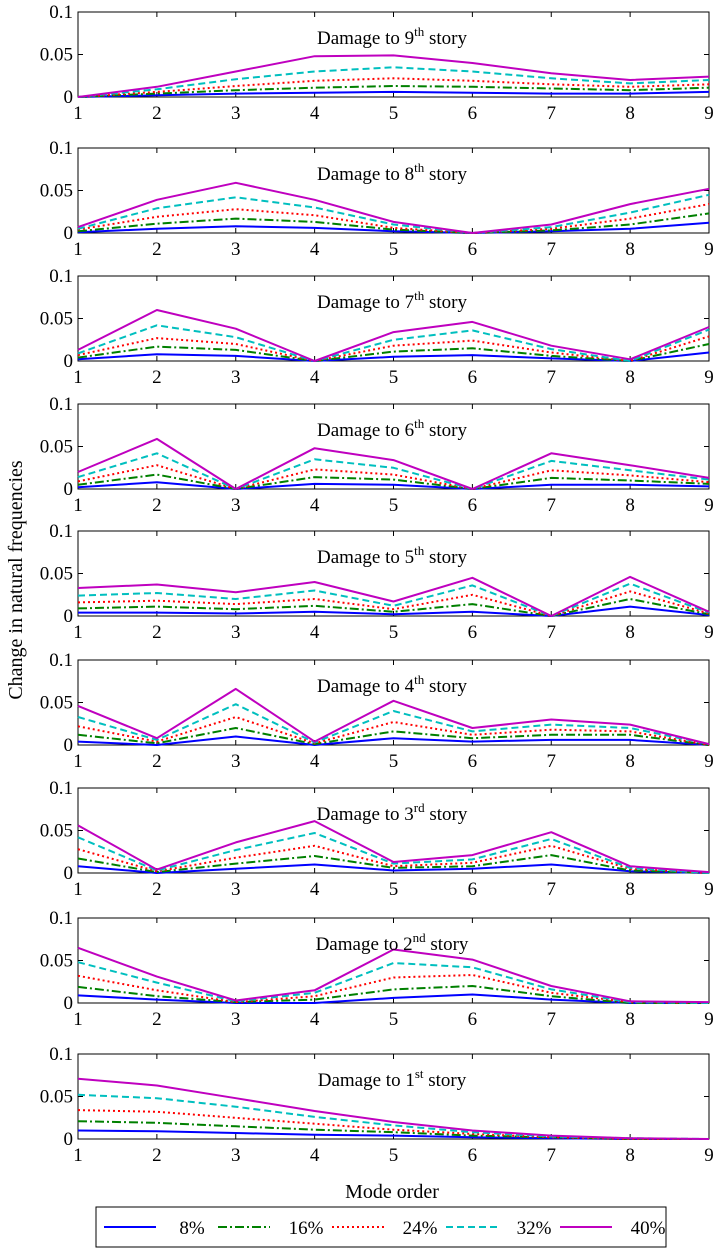 The width and height of the screenshot is (720, 1254). Describe the element at coordinates (192, 1228) in the screenshot. I see `legend-label: 8%` at that location.